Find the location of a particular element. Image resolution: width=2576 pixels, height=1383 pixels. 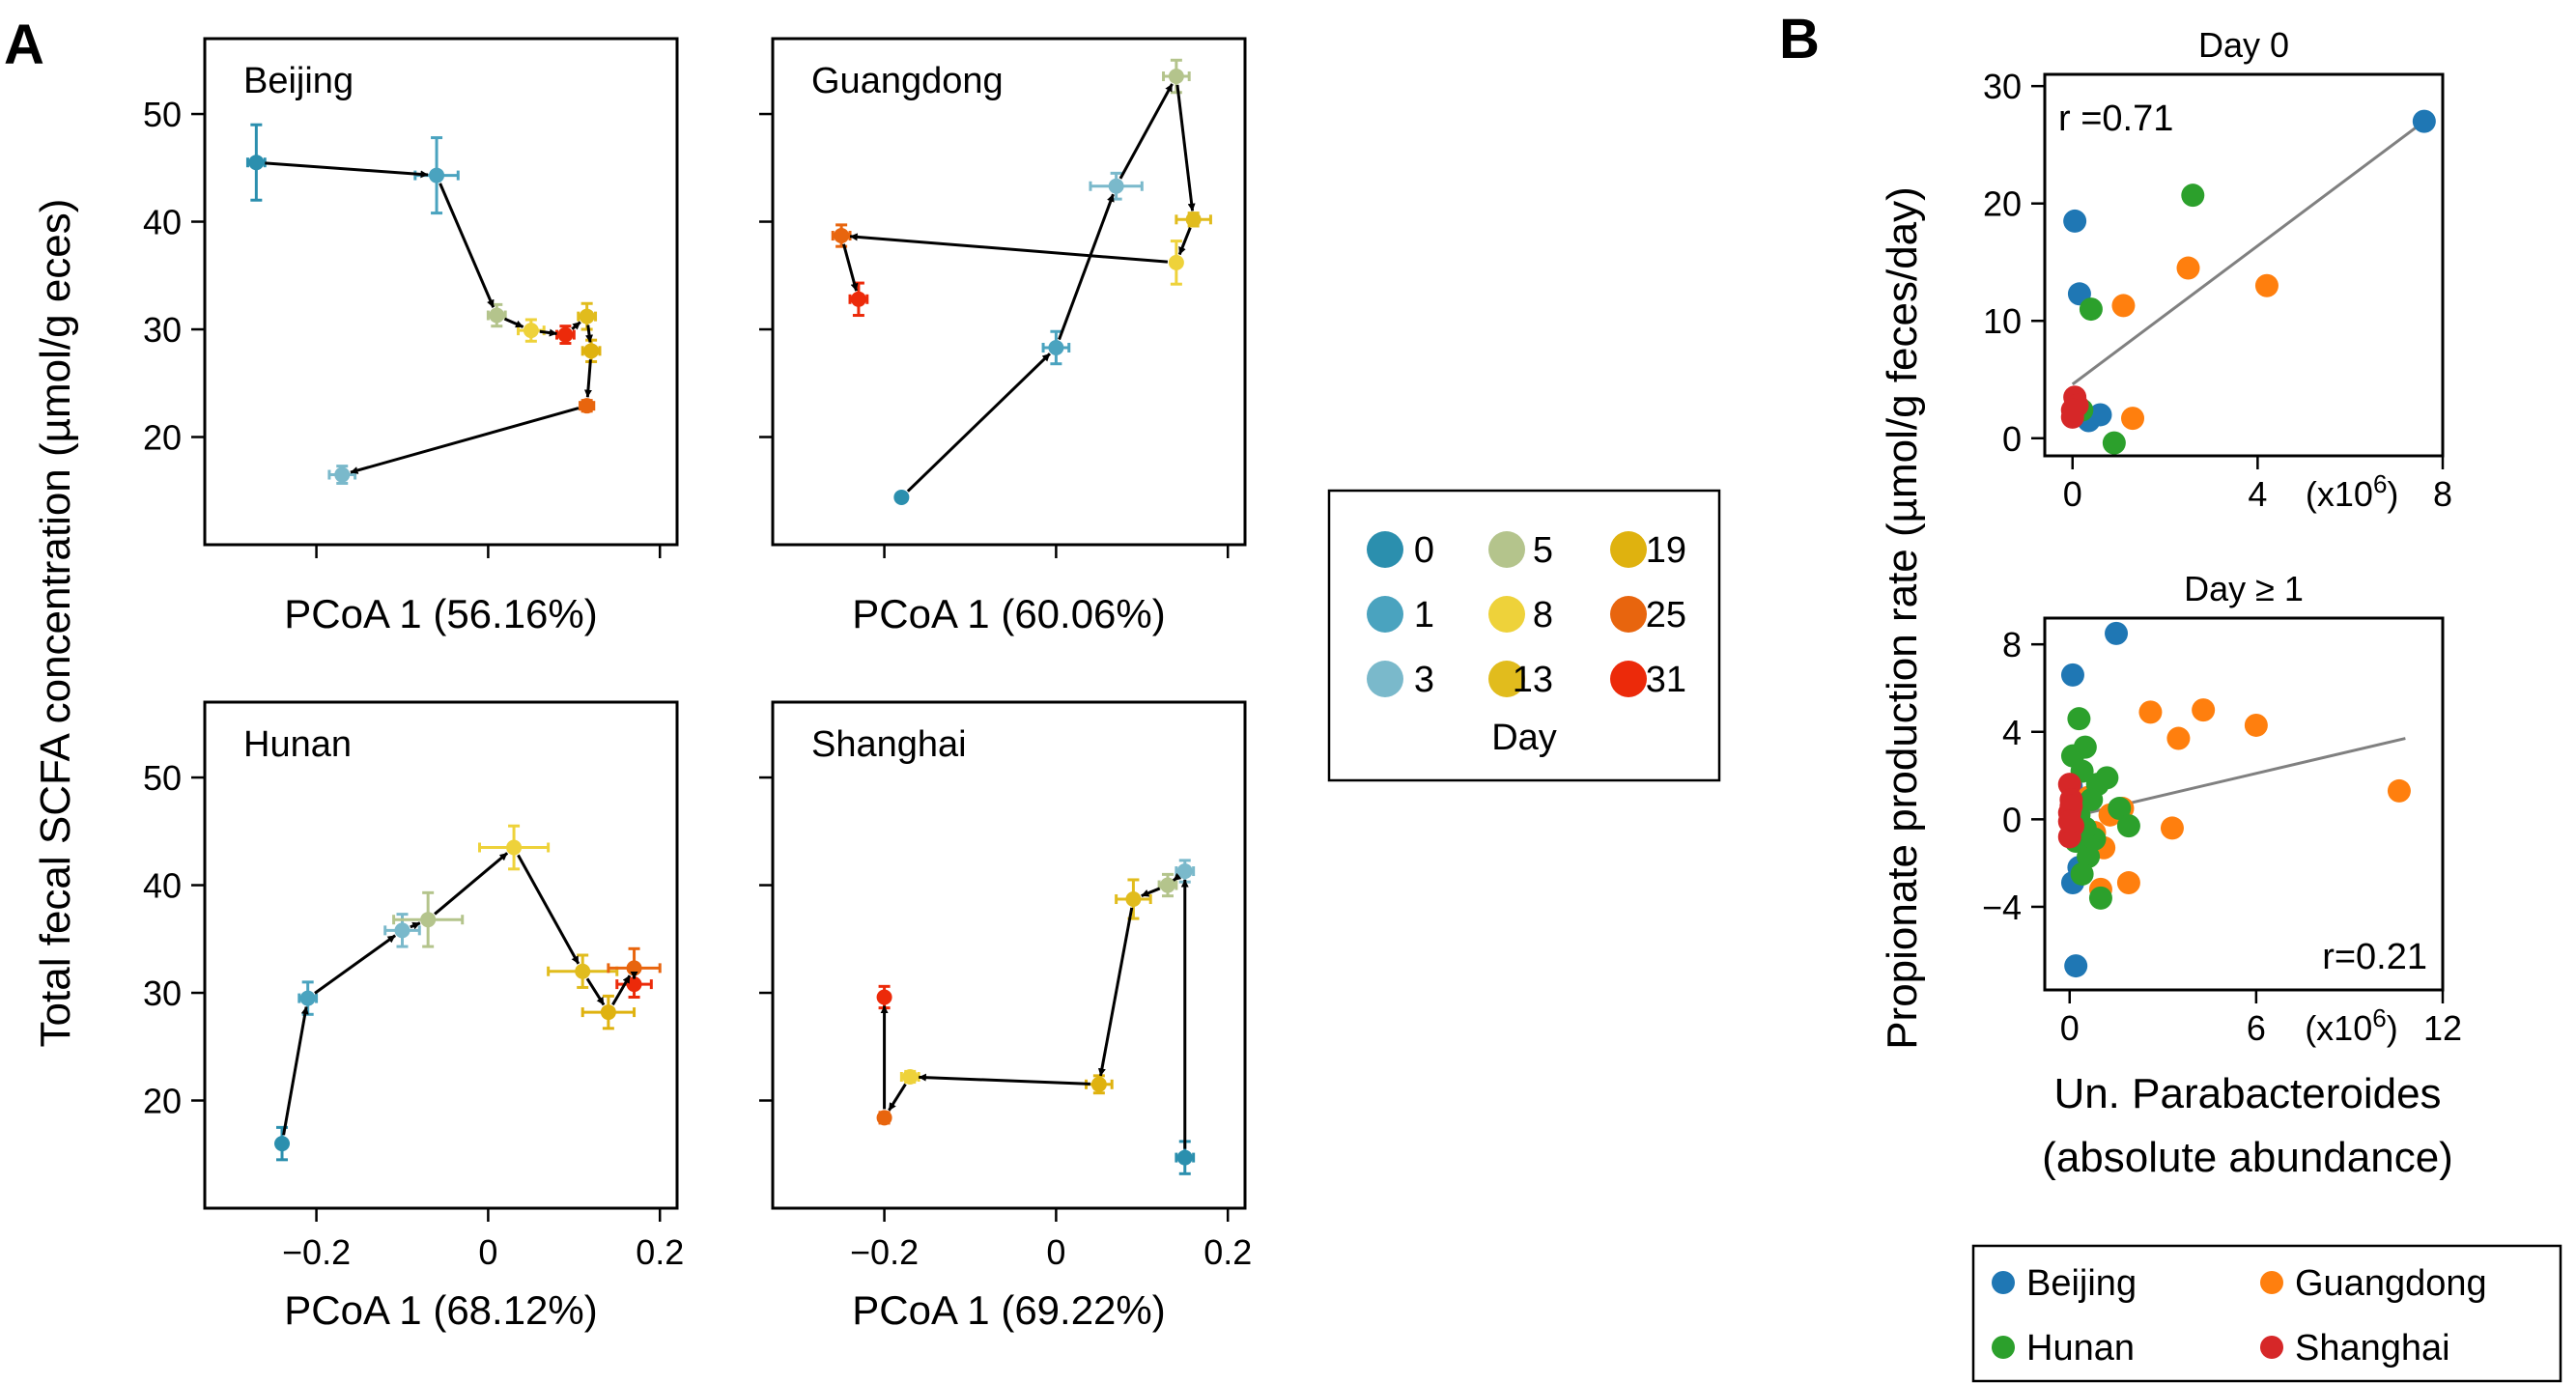

subplot-hunan: Hunan −0.2 0 0.2 20 30 40 50 PCoA 1 (68.12%) is located at coordinates (413, 1016).